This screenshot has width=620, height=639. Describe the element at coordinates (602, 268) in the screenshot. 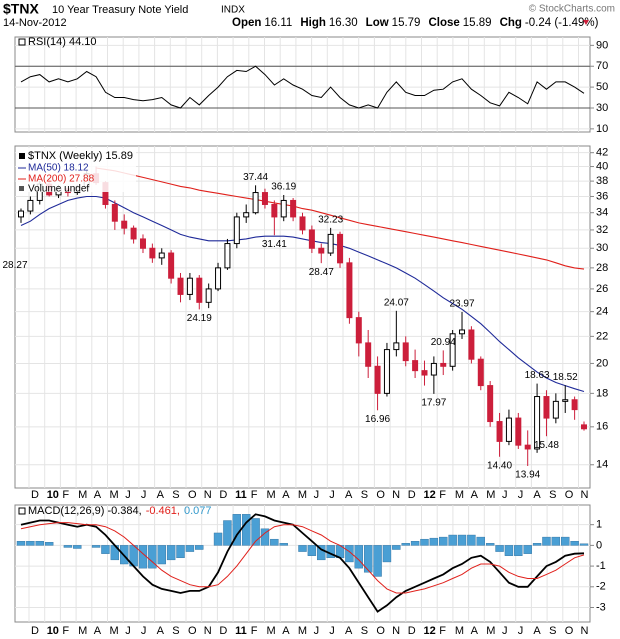

I see `y-tick-label: 28` at that location.